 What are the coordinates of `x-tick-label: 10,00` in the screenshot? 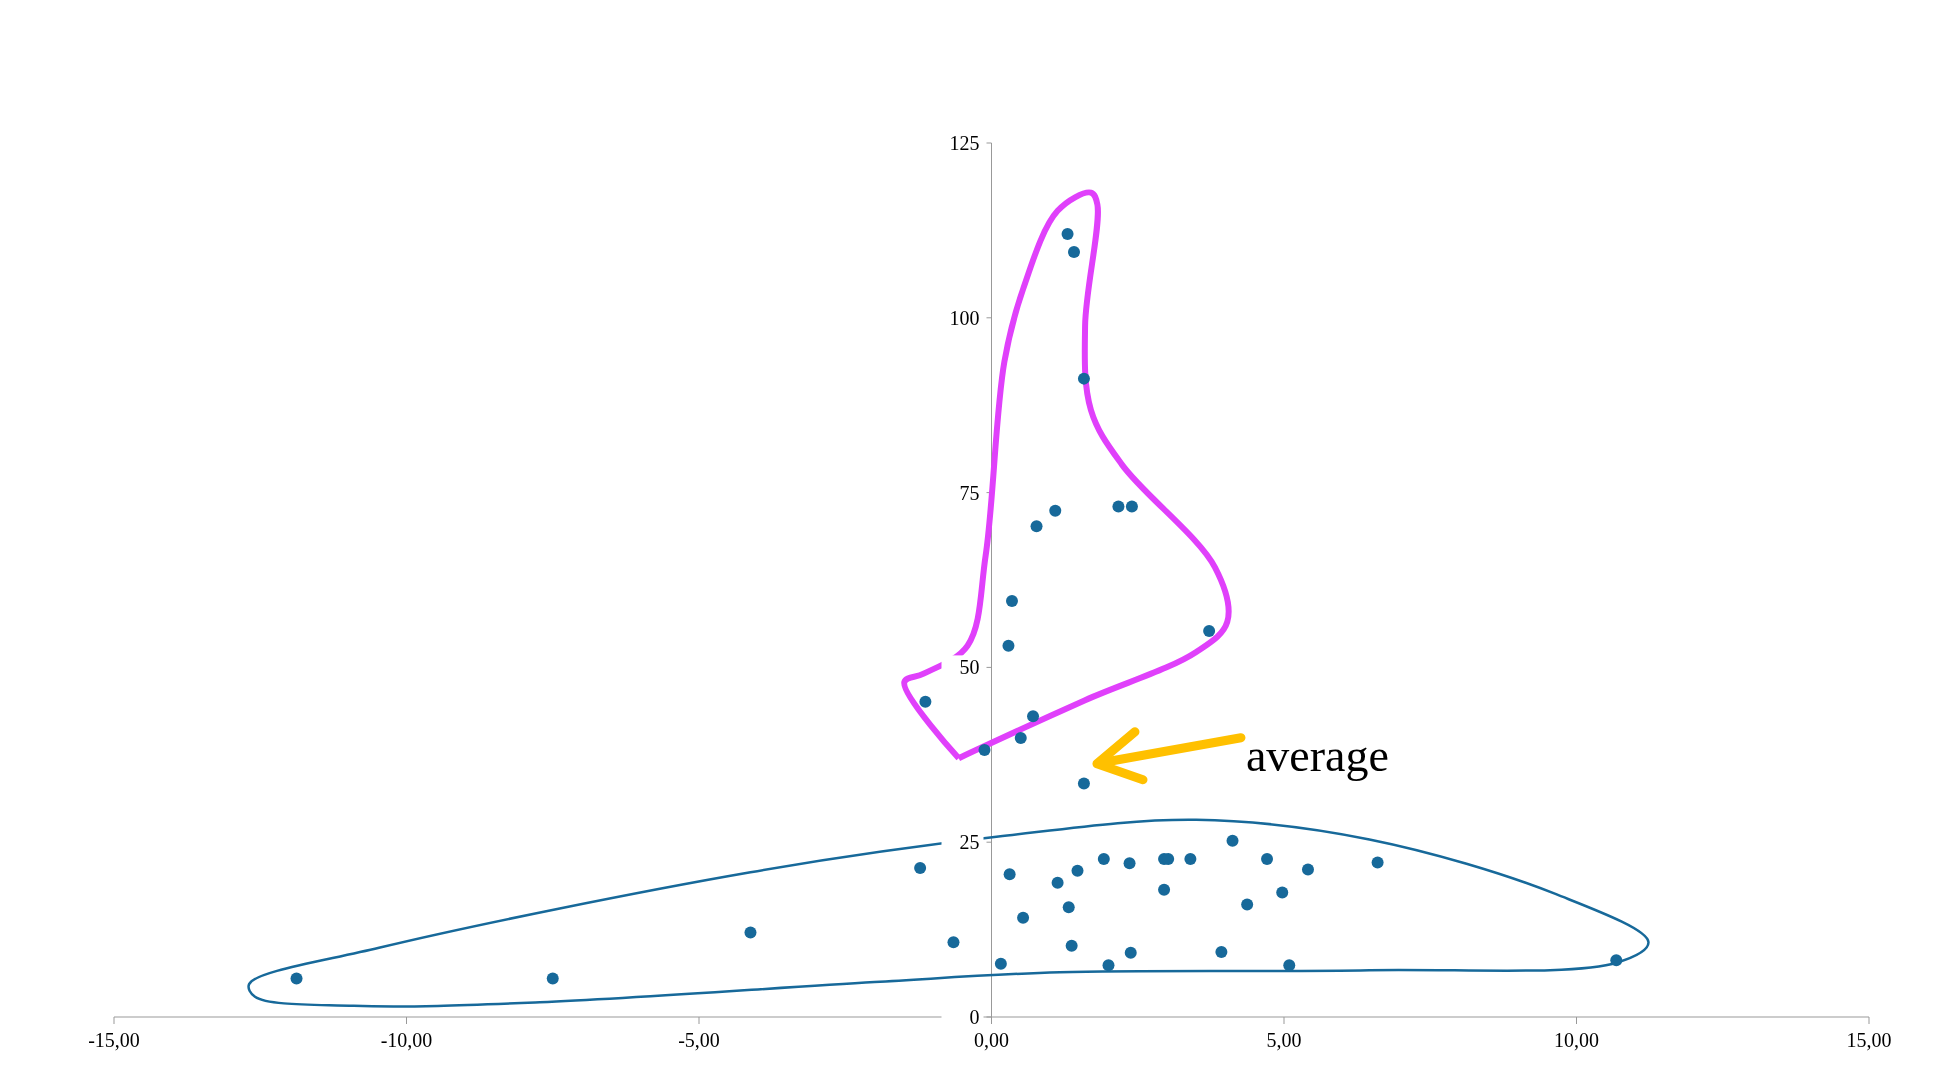 It's located at (1576, 1040).